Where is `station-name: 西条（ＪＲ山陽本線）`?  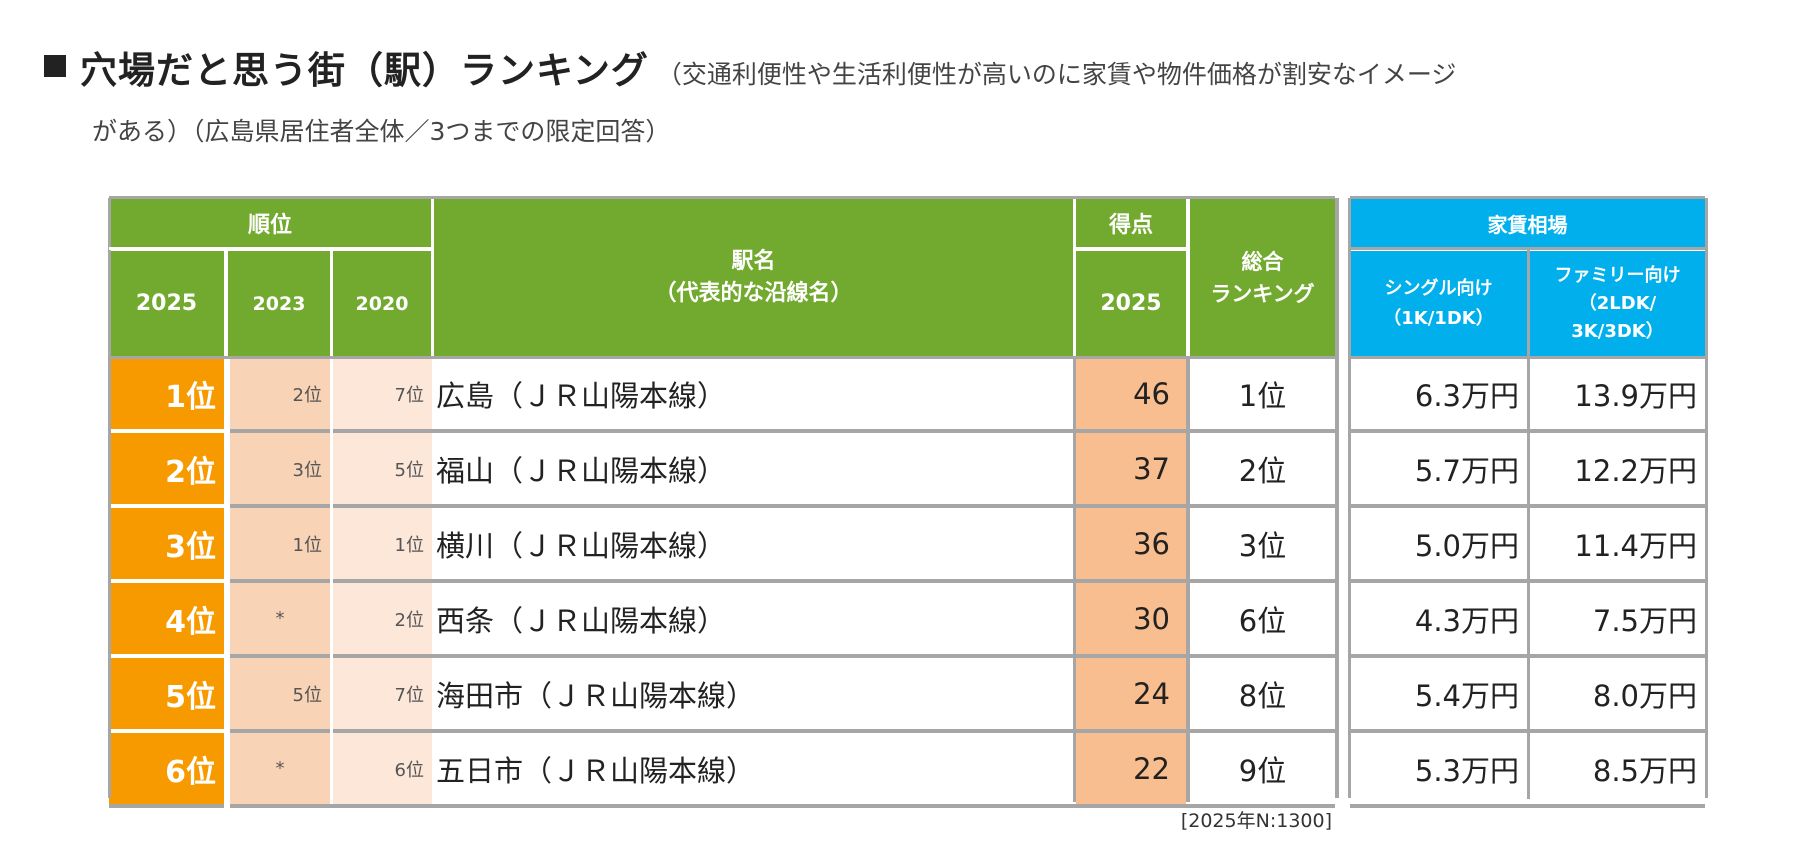
station-name: 西条（ＪＲ山陽本線） is located at coordinates (752, 618).